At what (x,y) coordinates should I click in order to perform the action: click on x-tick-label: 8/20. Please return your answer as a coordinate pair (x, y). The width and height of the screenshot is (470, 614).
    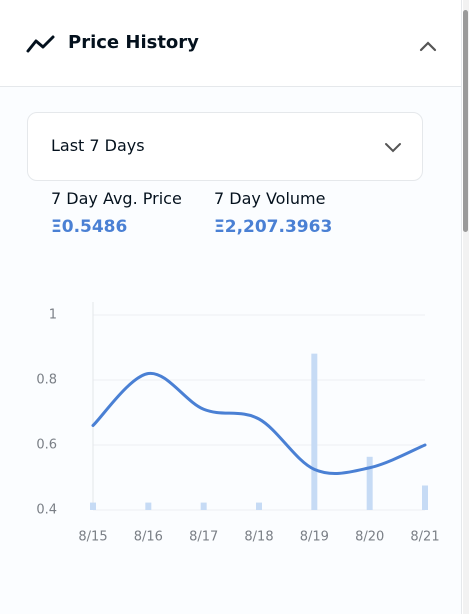
    Looking at the image, I should click on (369, 537).